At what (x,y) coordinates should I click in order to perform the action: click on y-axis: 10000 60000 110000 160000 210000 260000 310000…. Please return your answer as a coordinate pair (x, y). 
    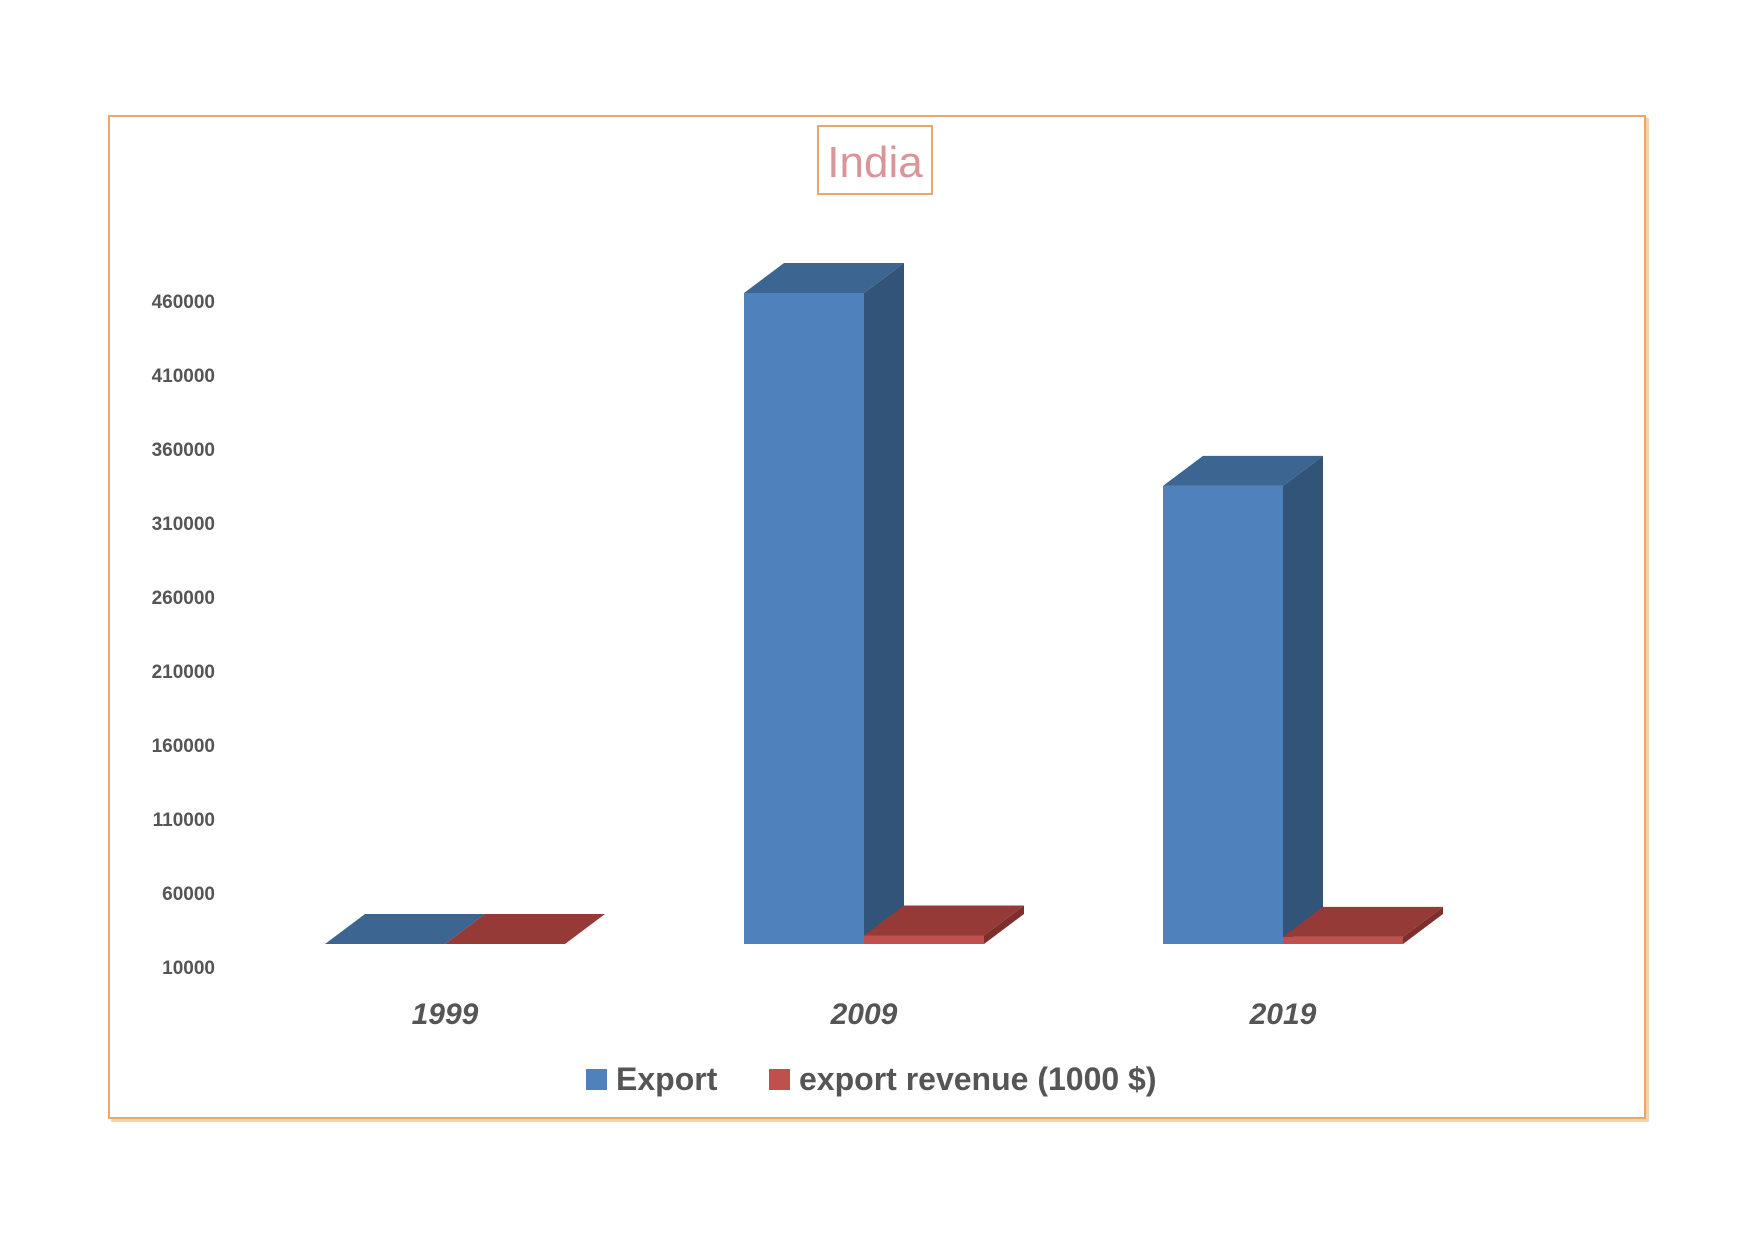
    Looking at the image, I should click on (183, 635).